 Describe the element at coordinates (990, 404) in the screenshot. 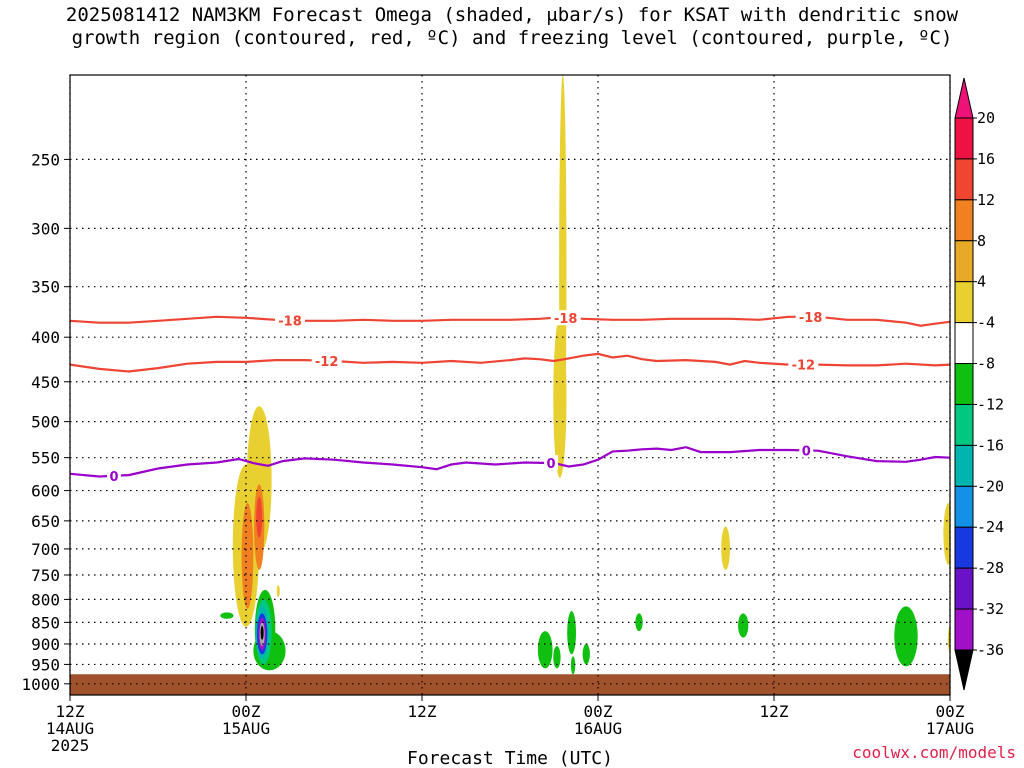

I see `colorbar-label: -12` at that location.